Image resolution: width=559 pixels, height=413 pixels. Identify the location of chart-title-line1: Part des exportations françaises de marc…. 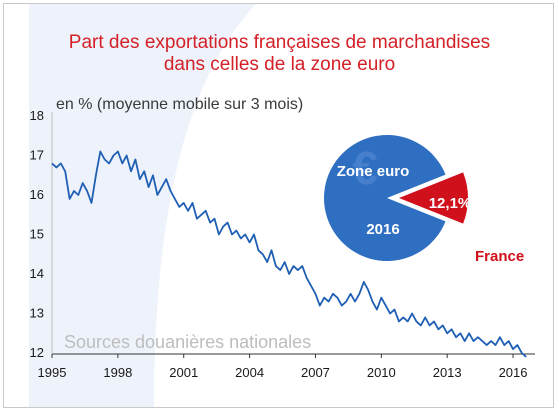
(279, 42).